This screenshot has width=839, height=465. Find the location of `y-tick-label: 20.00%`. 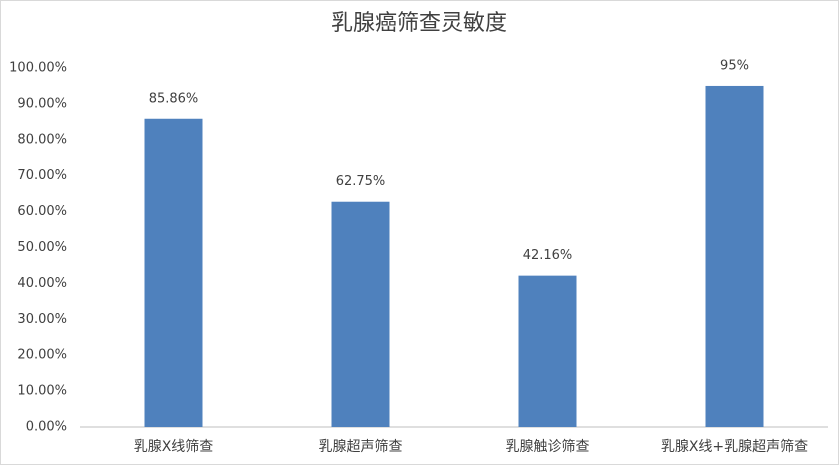

y-tick-label: 20.00% is located at coordinates (42, 355).